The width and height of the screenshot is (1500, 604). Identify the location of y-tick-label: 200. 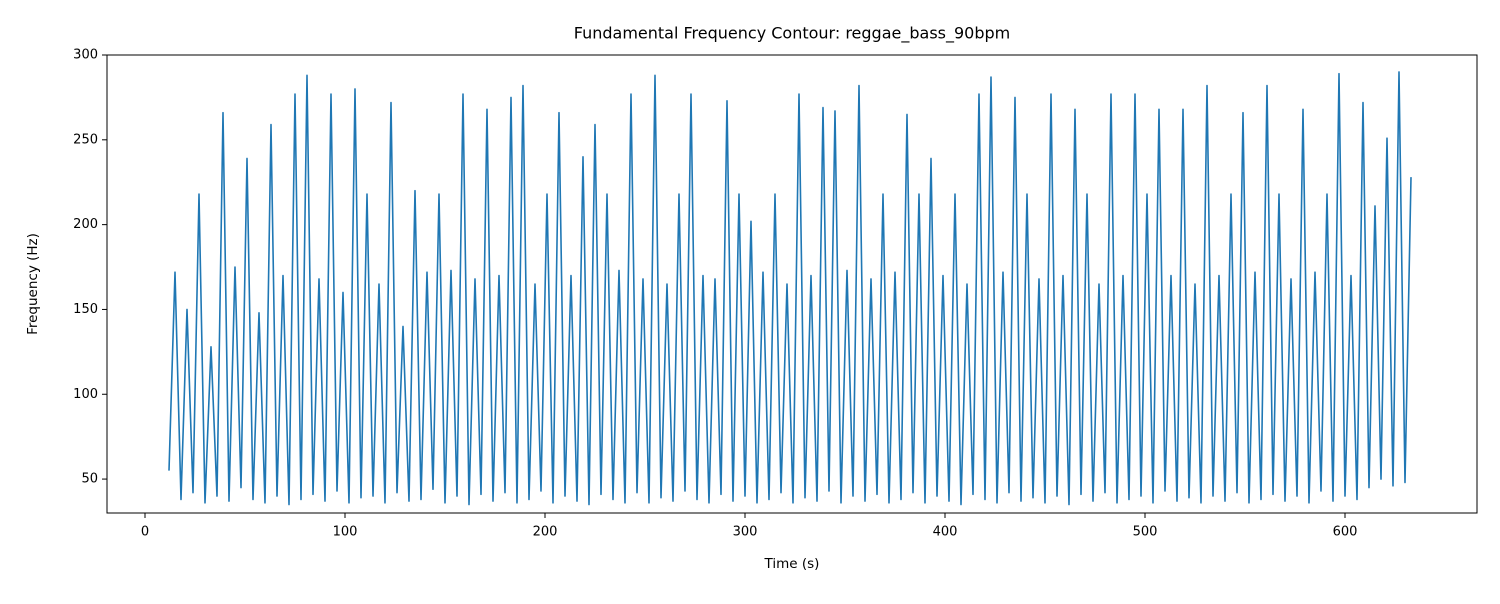
(85, 224).